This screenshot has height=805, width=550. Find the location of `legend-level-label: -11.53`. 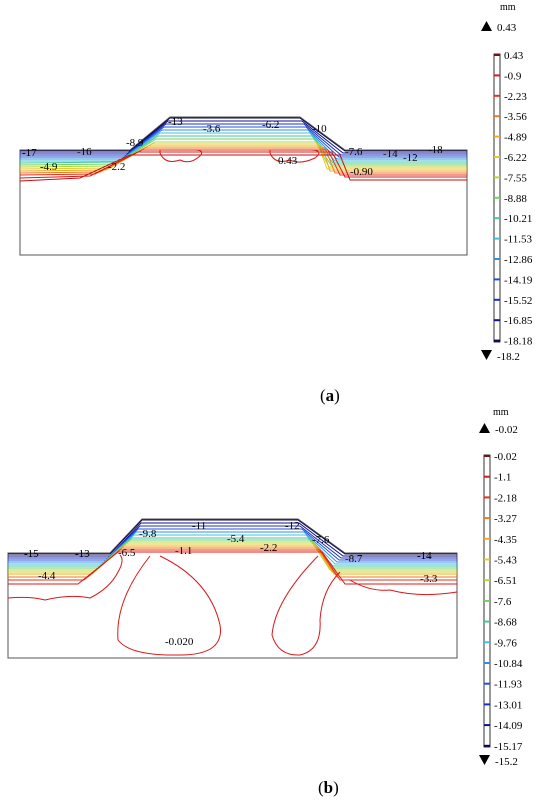

legend-level-label: -11.53 is located at coordinates (518, 240).